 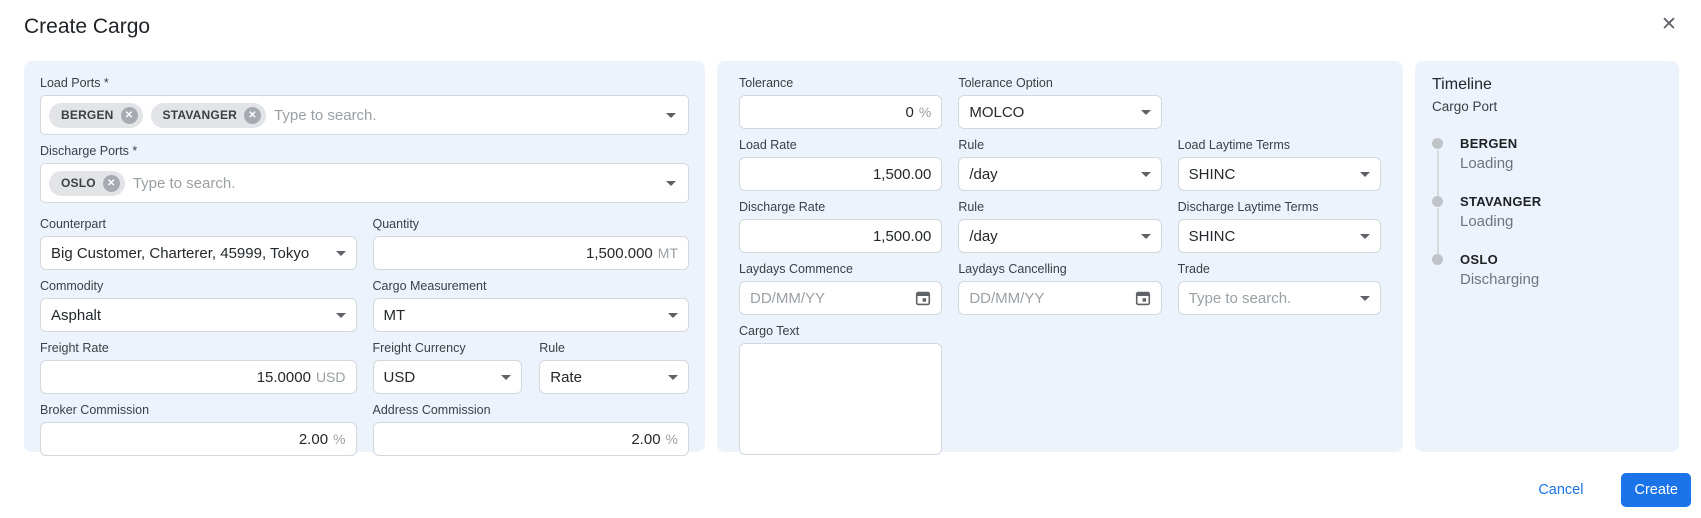 What do you see at coordinates (399, 377) in the screenshot?
I see `freight-currency-value: USD` at bounding box center [399, 377].